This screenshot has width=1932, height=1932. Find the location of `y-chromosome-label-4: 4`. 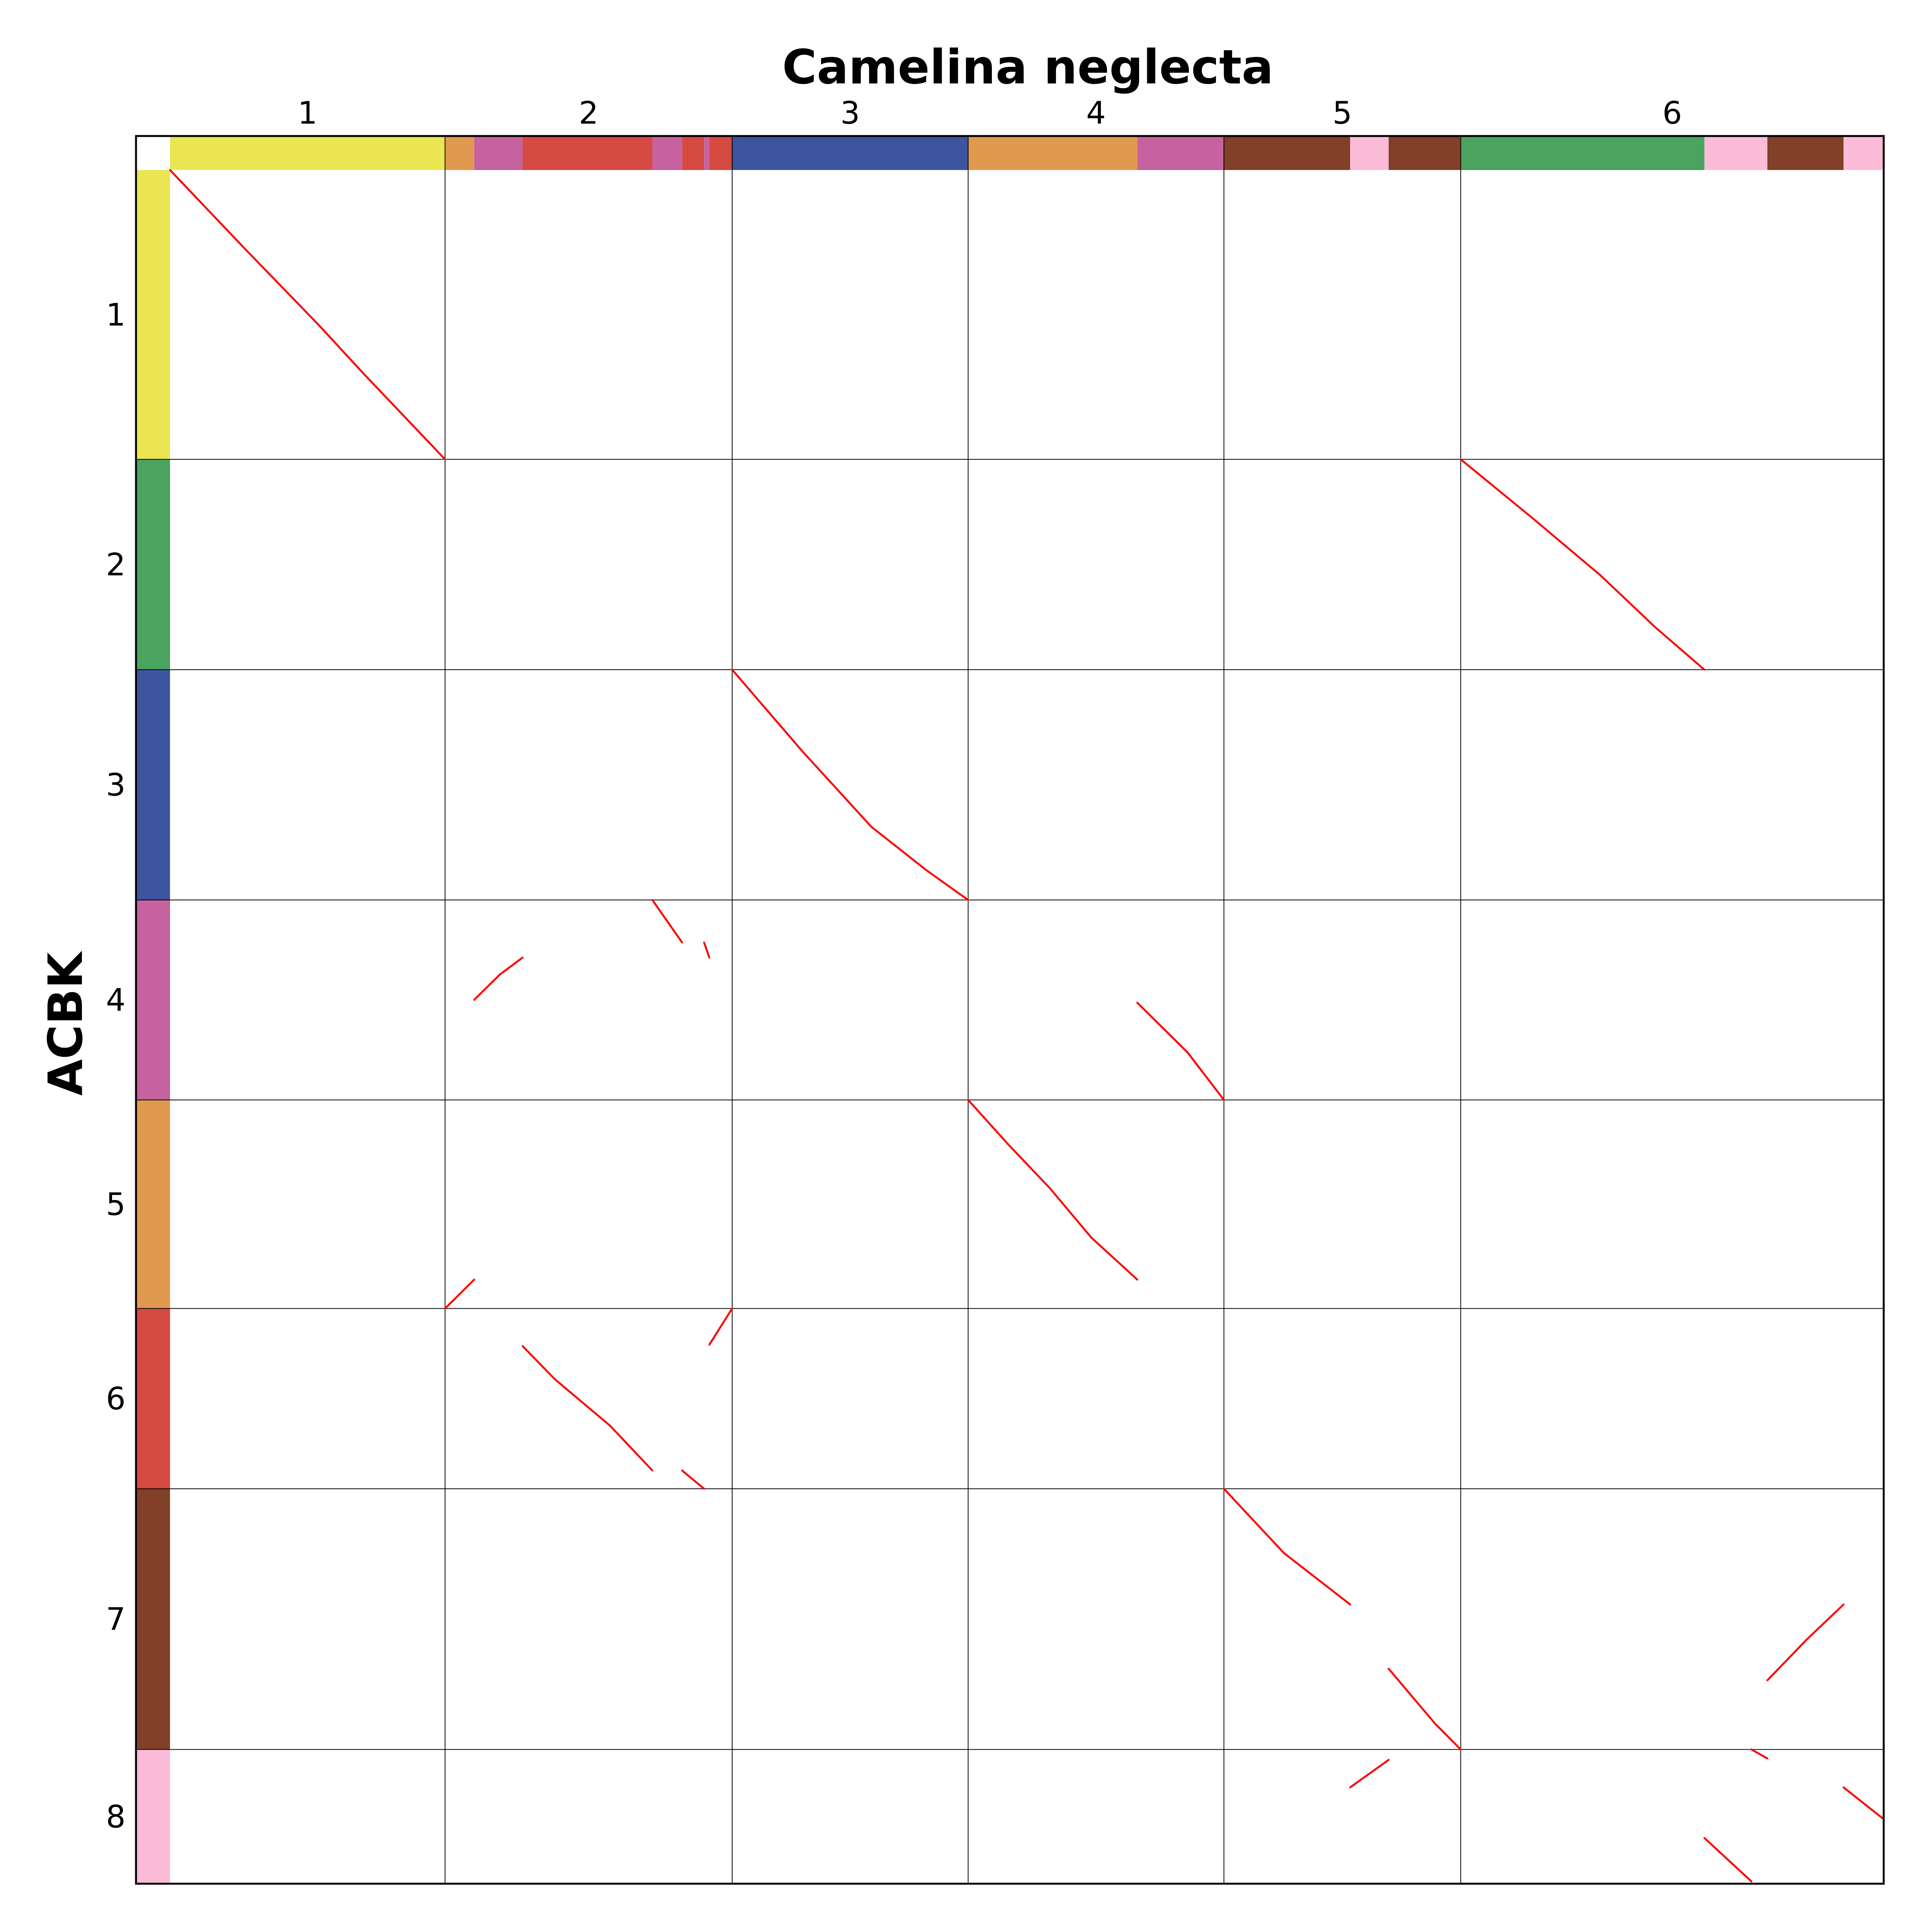

y-chromosome-label-4: 4 is located at coordinates (116, 1000).